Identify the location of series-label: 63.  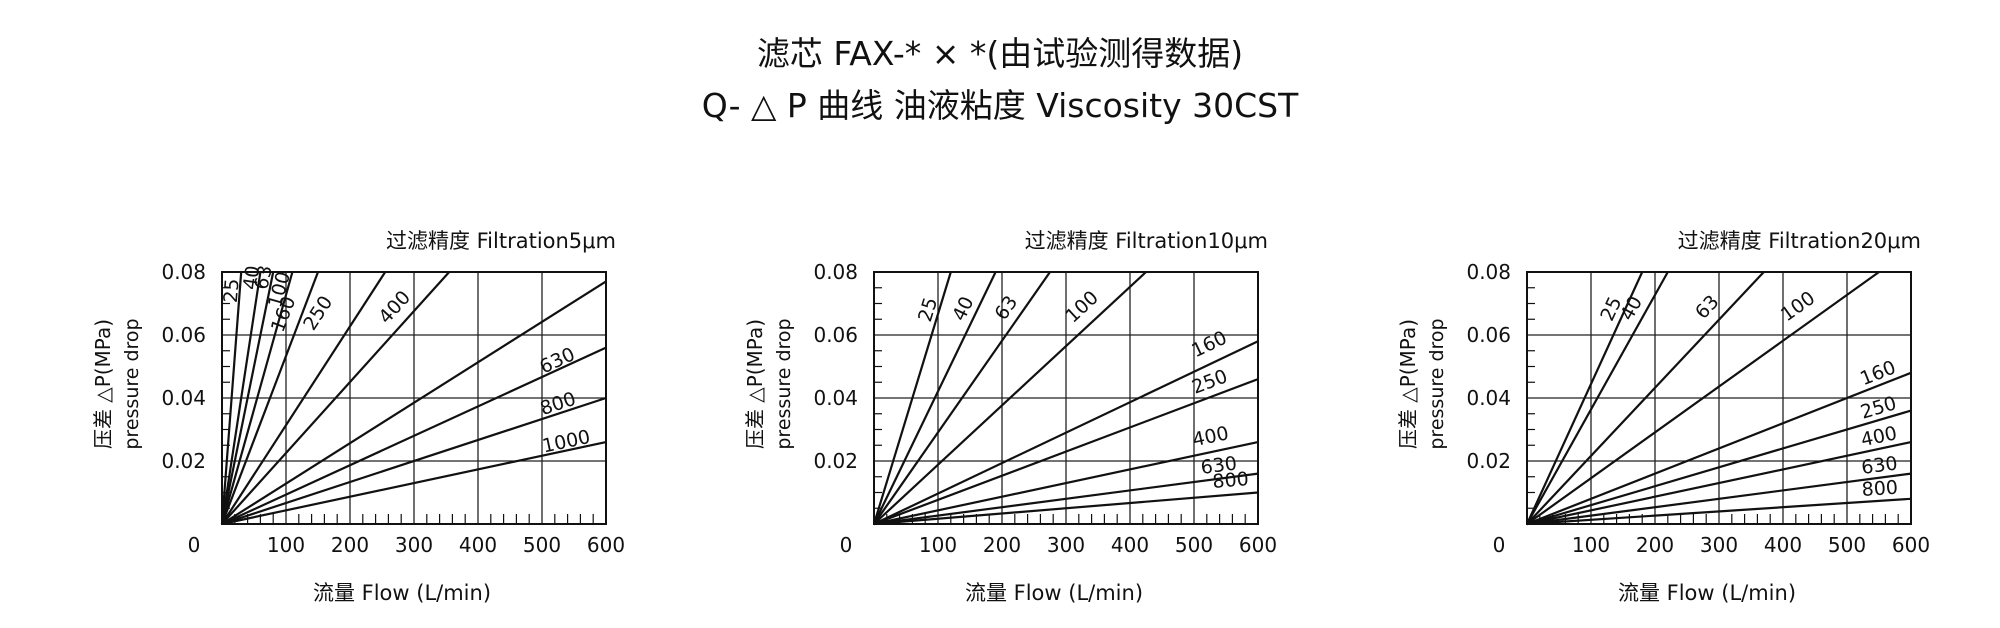
(264, 277).